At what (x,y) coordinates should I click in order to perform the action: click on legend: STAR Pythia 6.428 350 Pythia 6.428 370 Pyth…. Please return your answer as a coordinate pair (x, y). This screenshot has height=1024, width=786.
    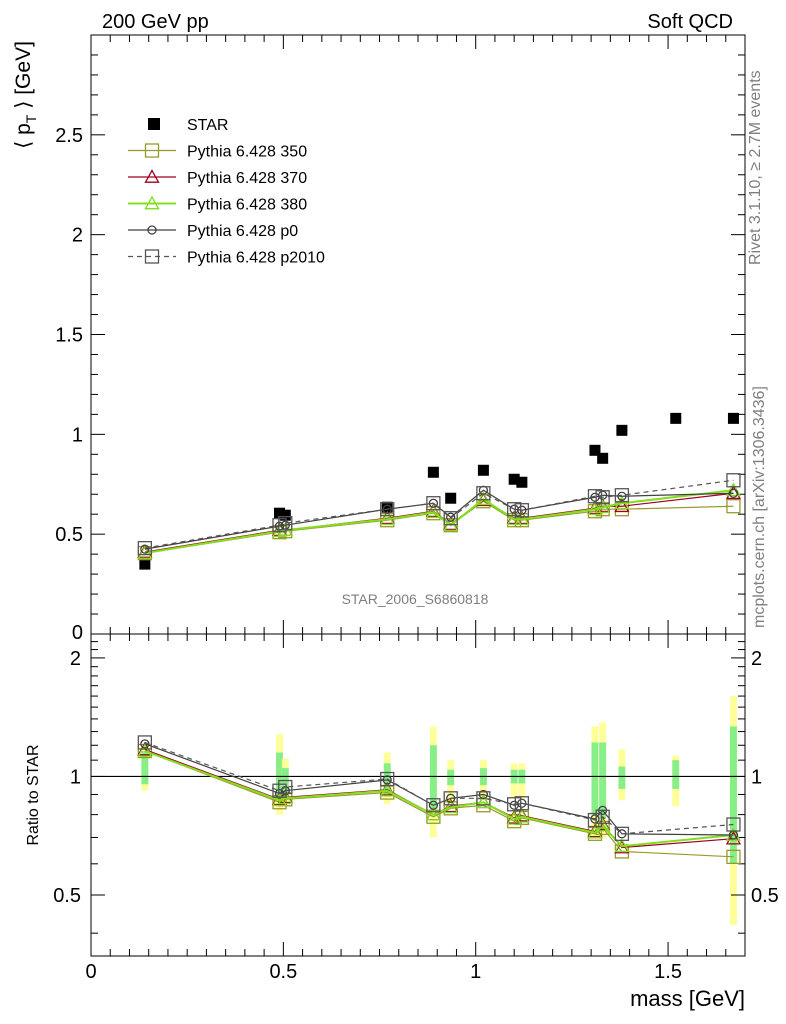
    Looking at the image, I should click on (226, 192).